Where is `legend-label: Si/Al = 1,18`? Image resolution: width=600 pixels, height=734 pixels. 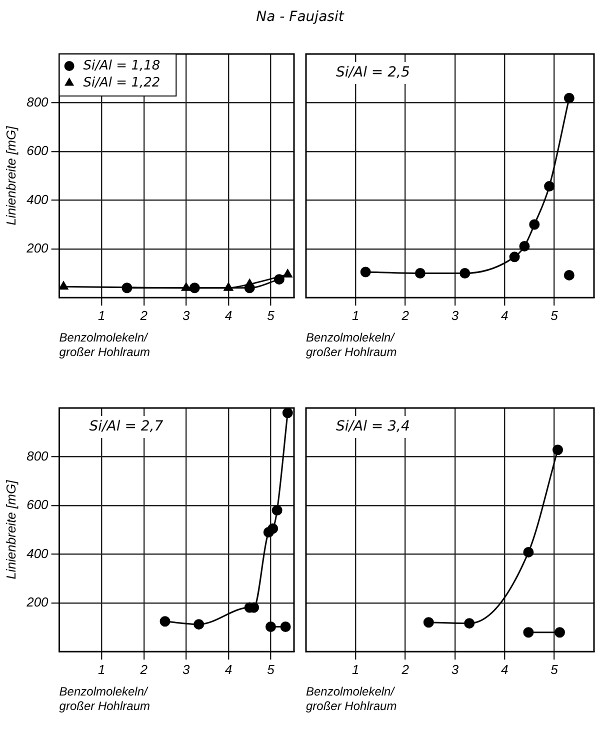
legend-label: Si/Al = 1,18 is located at coordinates (121, 66).